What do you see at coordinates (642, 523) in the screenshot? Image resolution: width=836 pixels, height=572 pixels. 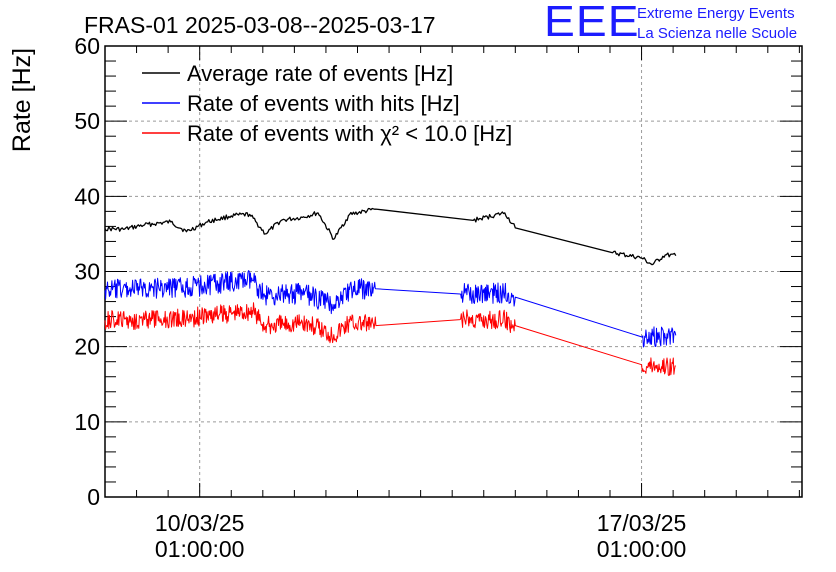 I see `x-tick-label-date: 17/03/25` at bounding box center [642, 523].